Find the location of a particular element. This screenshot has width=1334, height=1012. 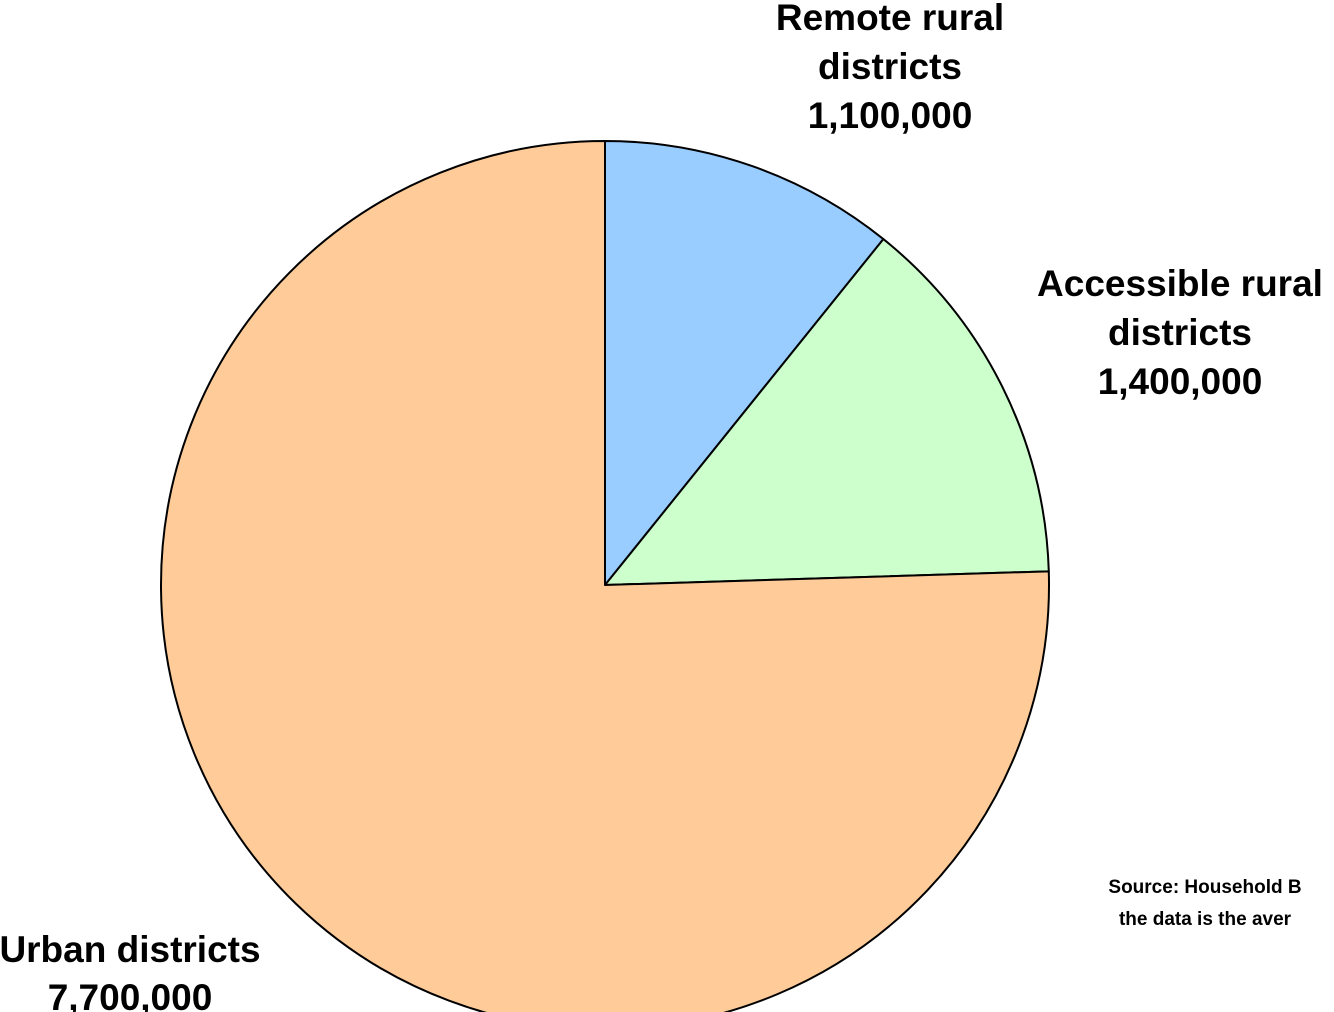

slice-label-line: 7,700,000 is located at coordinates (130, 994).